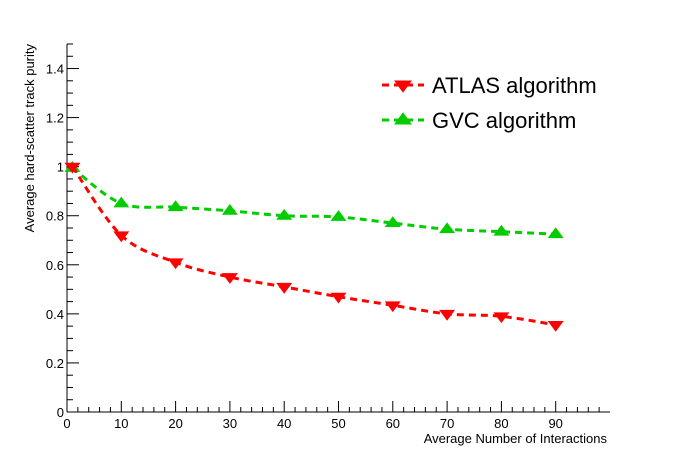 This screenshot has height=459, width=678. What do you see at coordinates (313, 201) in the screenshot?
I see `series-line-gvc` at bounding box center [313, 201].